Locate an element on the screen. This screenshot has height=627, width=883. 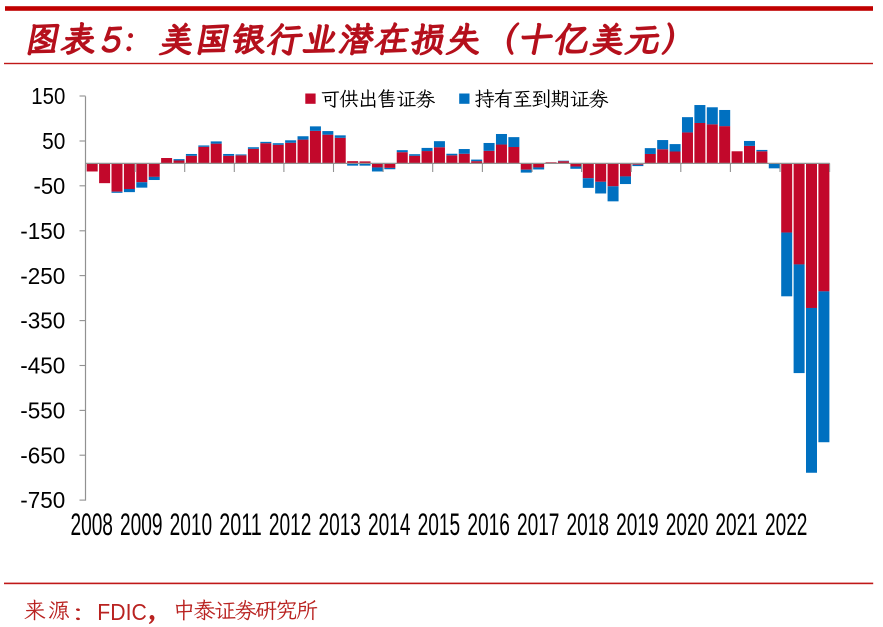
svg-text: -450 is located at coordinates (42, 366).